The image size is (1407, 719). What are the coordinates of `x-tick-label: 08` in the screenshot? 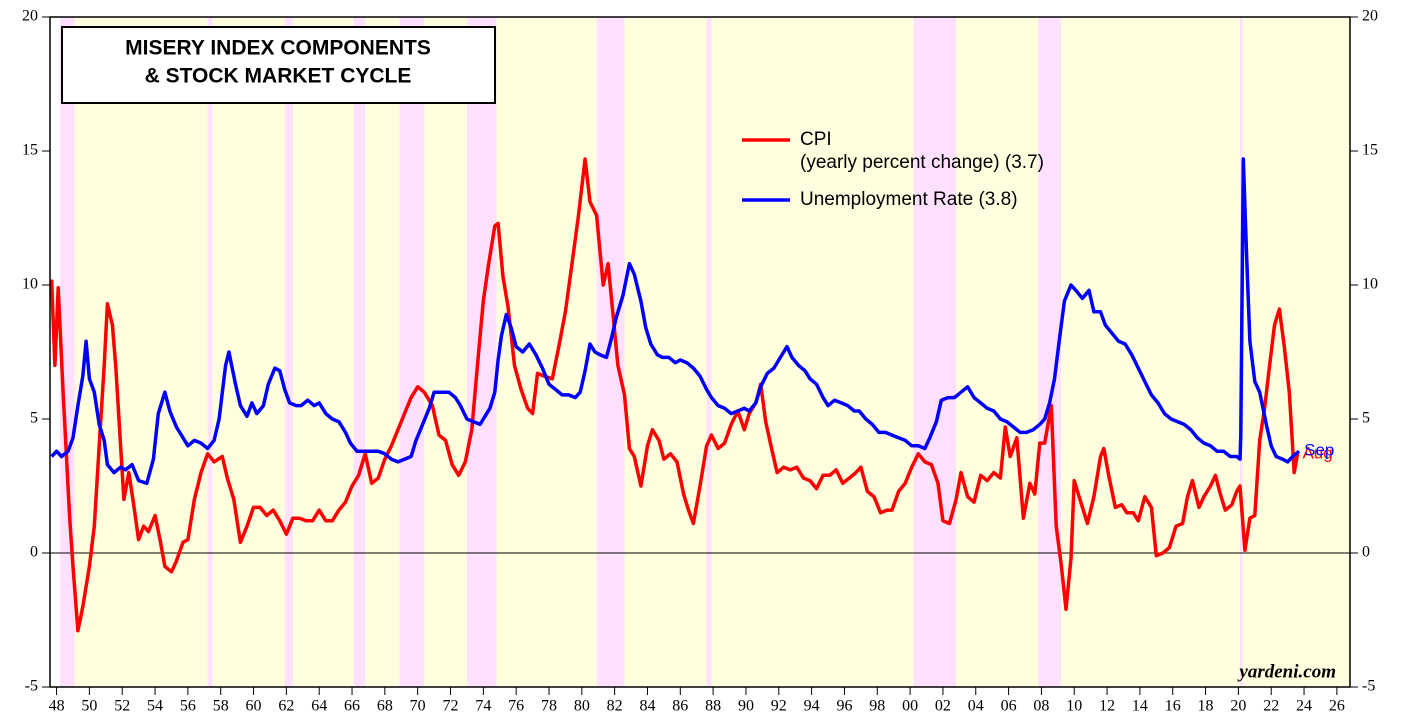 It's located at (1041, 706).